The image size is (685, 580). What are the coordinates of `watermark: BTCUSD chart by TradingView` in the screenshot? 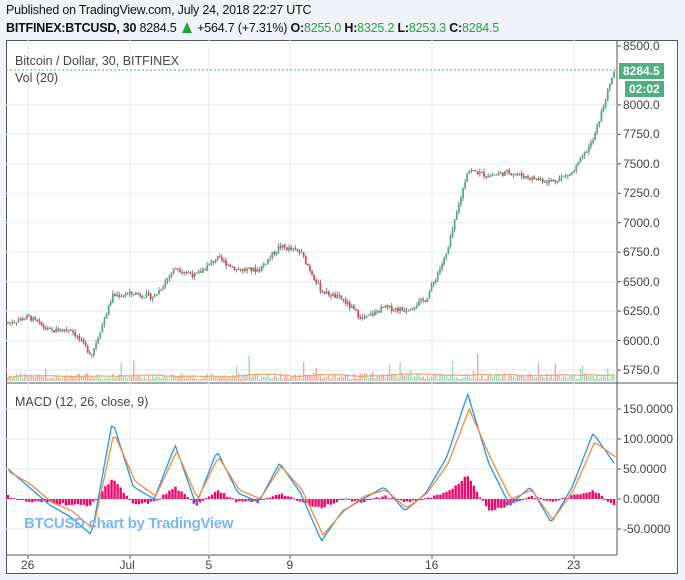 It's located at (129, 523).